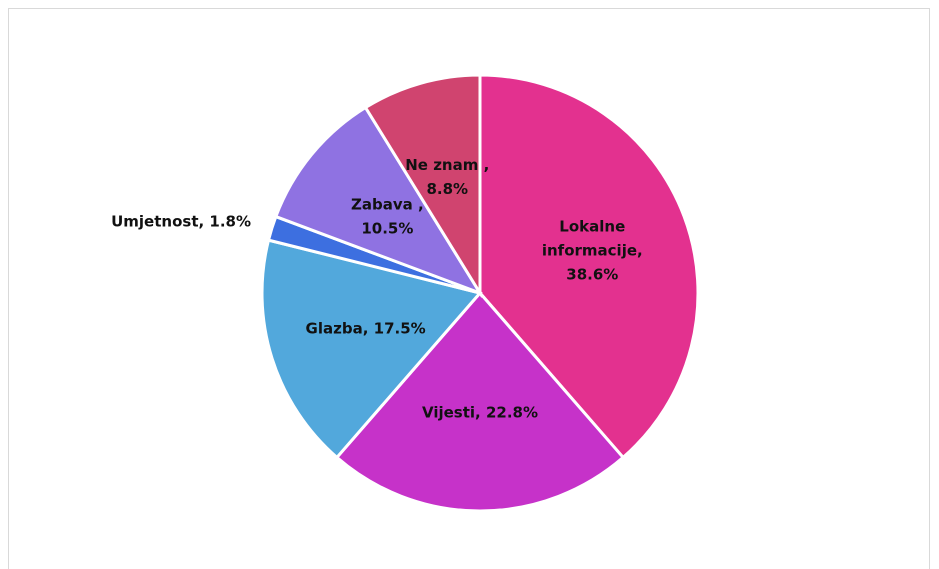 This screenshot has height=569, width=939. Describe the element at coordinates (592, 226) in the screenshot. I see `data-label: Lokalne` at that location.